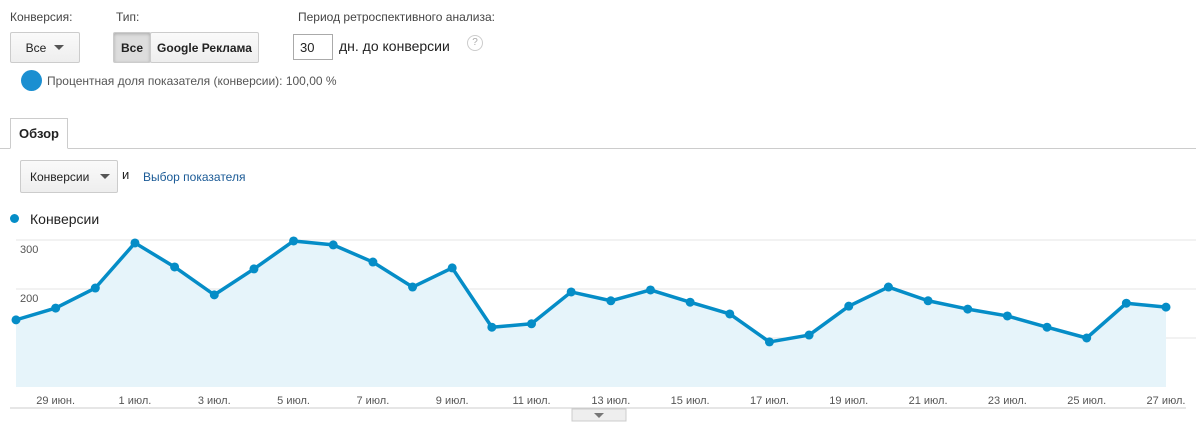 The image size is (1196, 425). I want to click on x-tick-label: 1 июл., so click(135, 401).